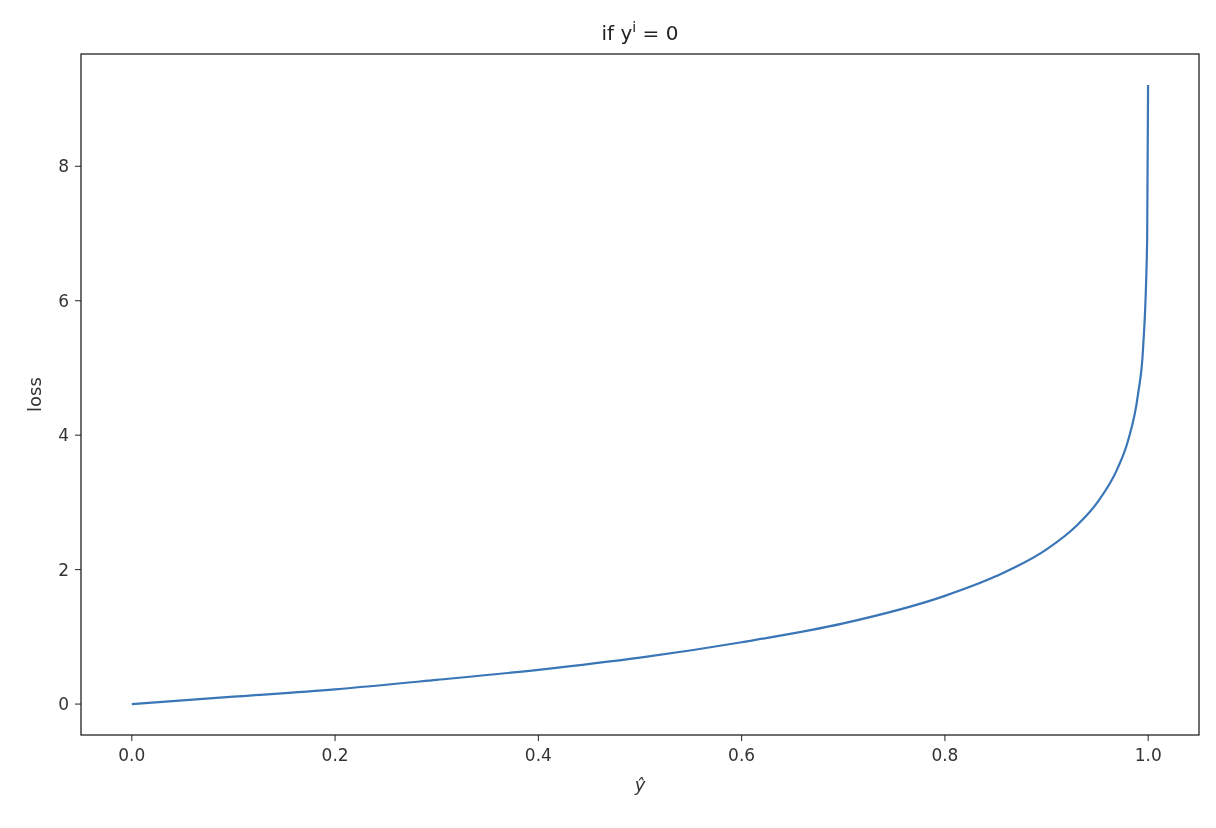 The image size is (1216, 828). I want to click on chart-title: if y$^{i}$ = 0, so click(640, 32).